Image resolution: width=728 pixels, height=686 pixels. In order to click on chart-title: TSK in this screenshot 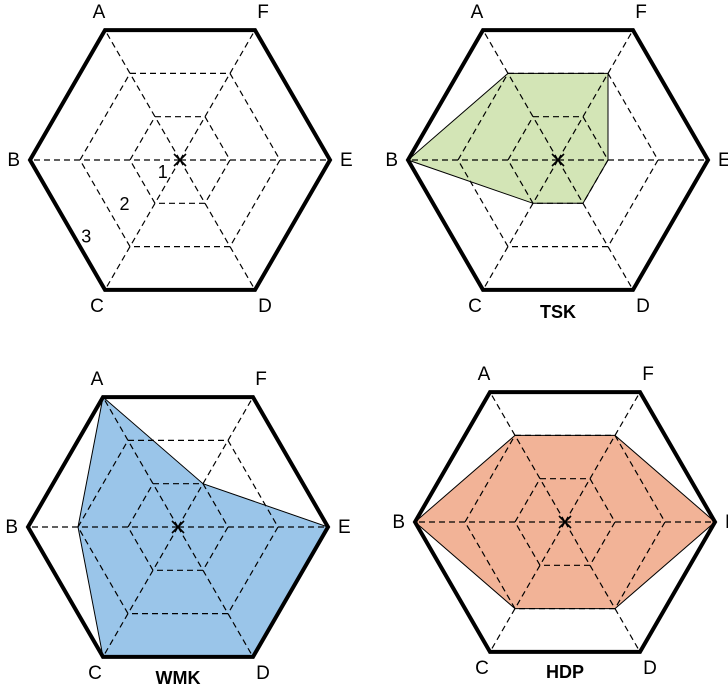, I will do `click(558, 312)`.